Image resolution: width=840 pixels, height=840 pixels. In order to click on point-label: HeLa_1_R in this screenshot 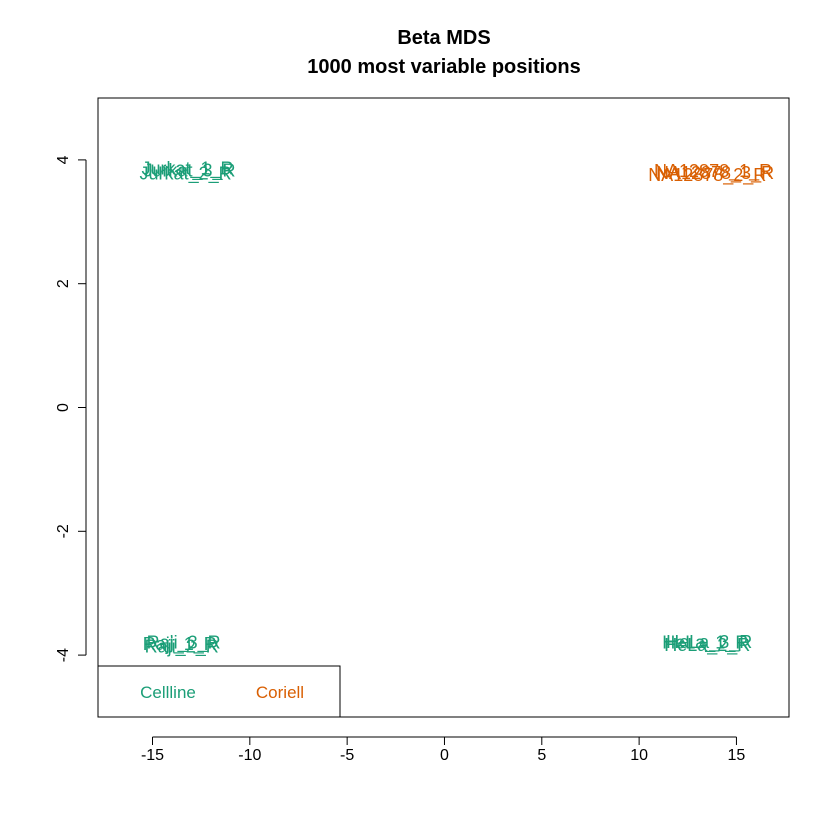, I will do `click(705, 643)`.